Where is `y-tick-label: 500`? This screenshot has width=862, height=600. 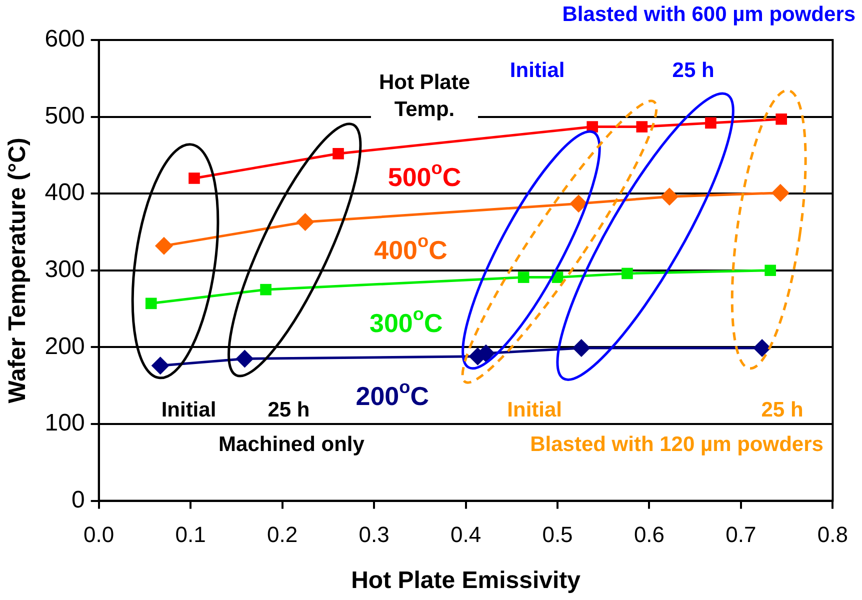
y-tick-label: 500 is located at coordinates (64, 116).